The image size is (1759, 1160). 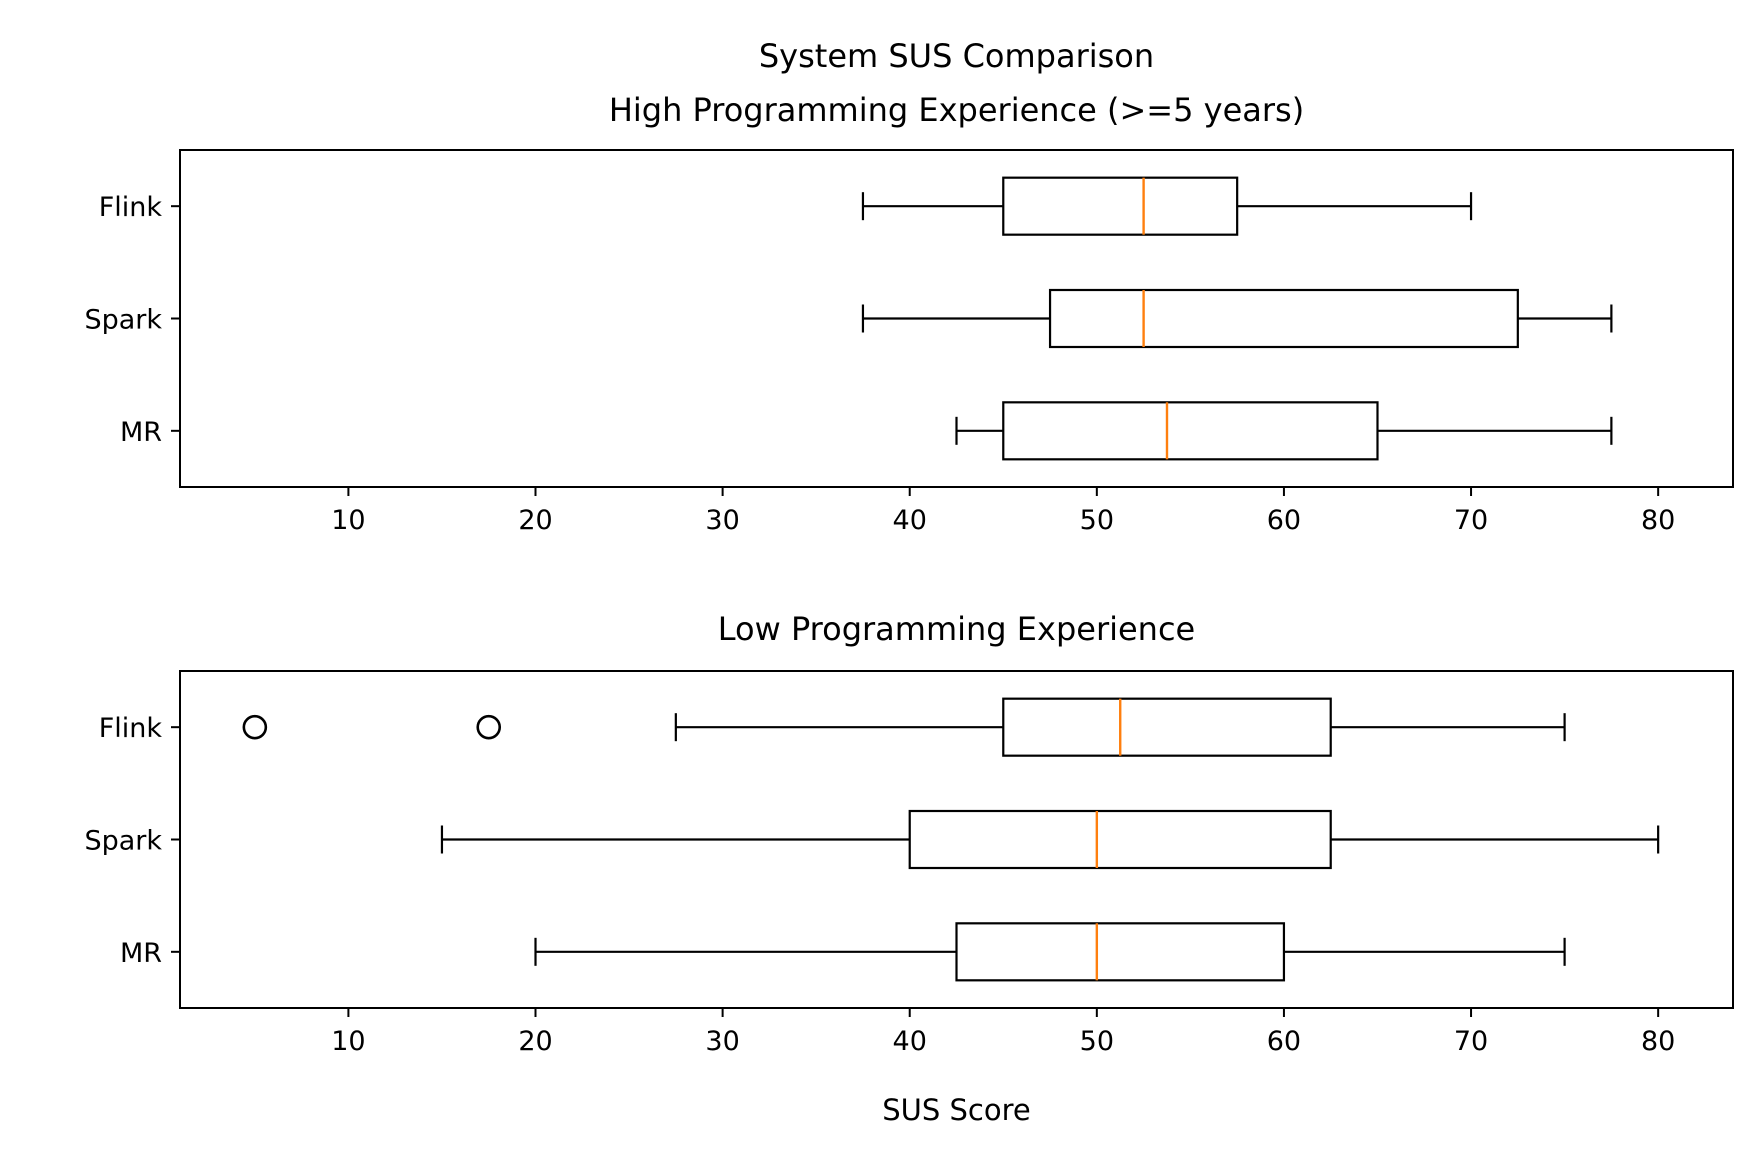 I want to click on x-axis-label: SUS Score, so click(x=956, y=1110).